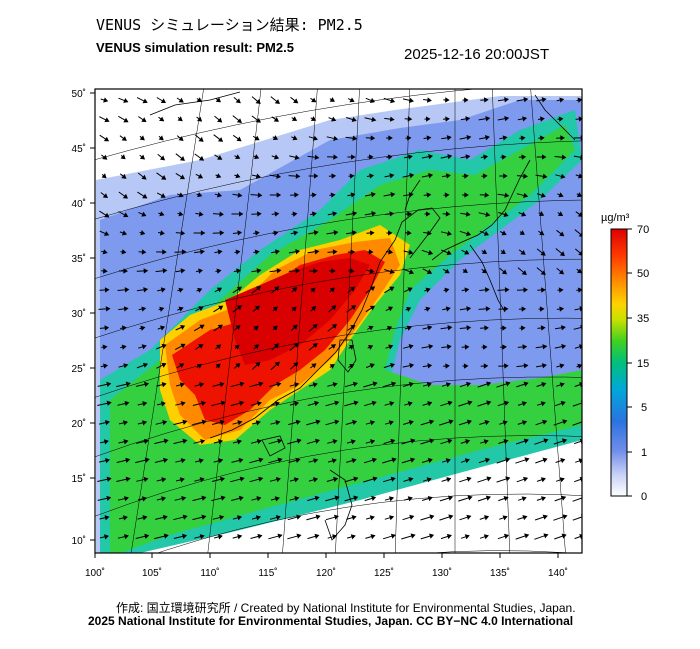 The height and width of the screenshot is (649, 700). What do you see at coordinates (79, 259) in the screenshot?
I see `lat-label-35: 35˚` at bounding box center [79, 259].